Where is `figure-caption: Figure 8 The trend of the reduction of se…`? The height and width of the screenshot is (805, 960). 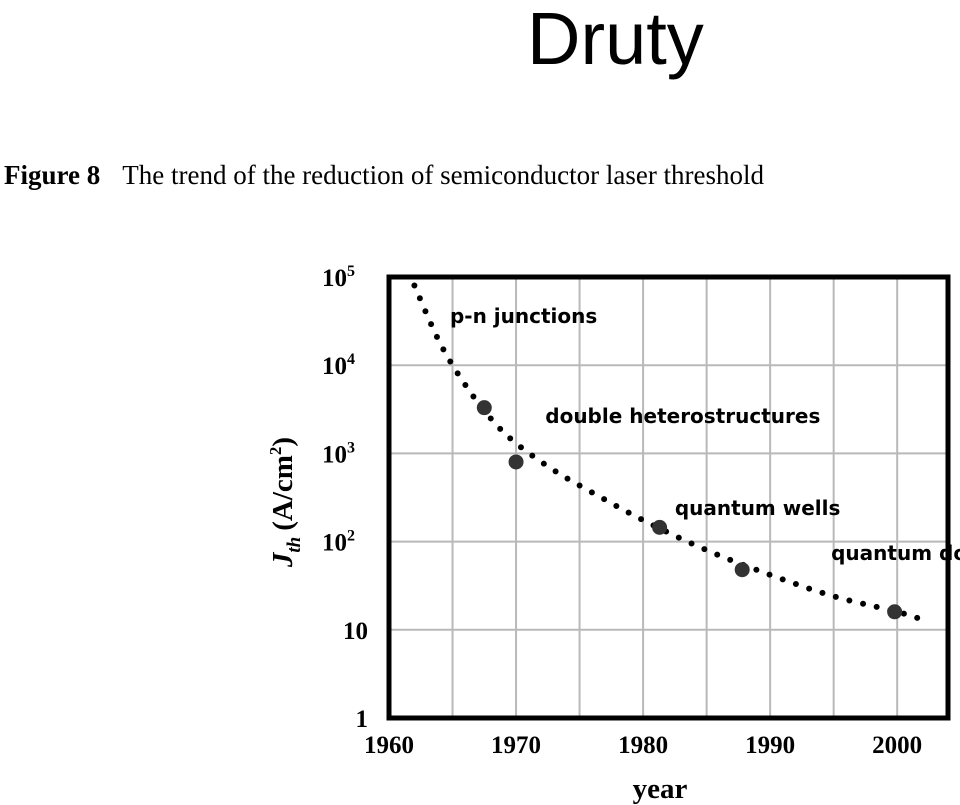
figure-caption: Figure 8 The trend of the reduction of se… is located at coordinates (384, 175).